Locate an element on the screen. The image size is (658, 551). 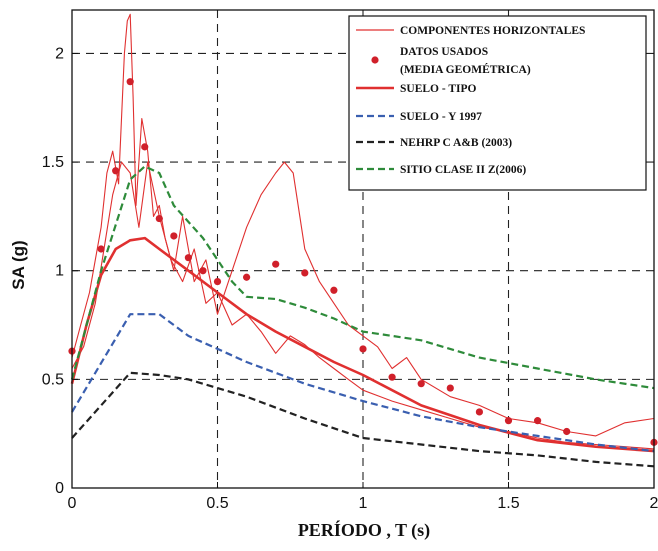
x-tick-label: 2 is located at coordinates (654, 503).